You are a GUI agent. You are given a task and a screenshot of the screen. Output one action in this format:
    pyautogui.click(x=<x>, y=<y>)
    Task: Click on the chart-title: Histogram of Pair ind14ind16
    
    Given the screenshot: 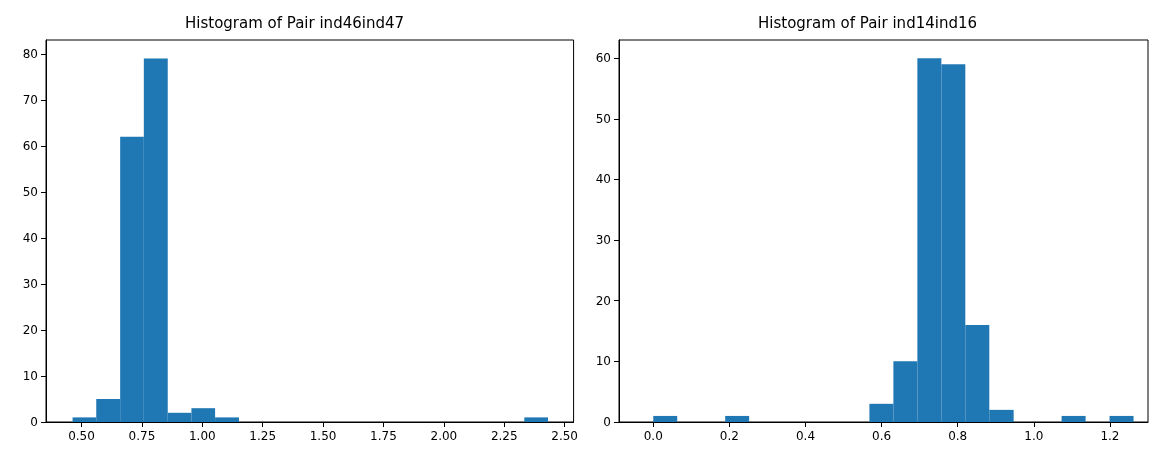 What is the action you would take?
    pyautogui.click(x=867, y=22)
    